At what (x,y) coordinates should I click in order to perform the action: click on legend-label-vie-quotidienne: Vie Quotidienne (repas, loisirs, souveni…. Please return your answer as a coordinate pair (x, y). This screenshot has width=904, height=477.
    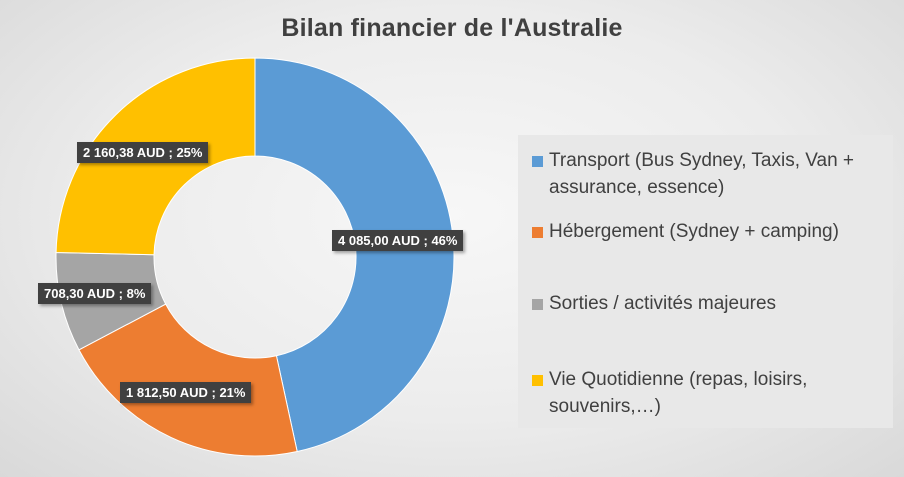
    Looking at the image, I should click on (678, 393).